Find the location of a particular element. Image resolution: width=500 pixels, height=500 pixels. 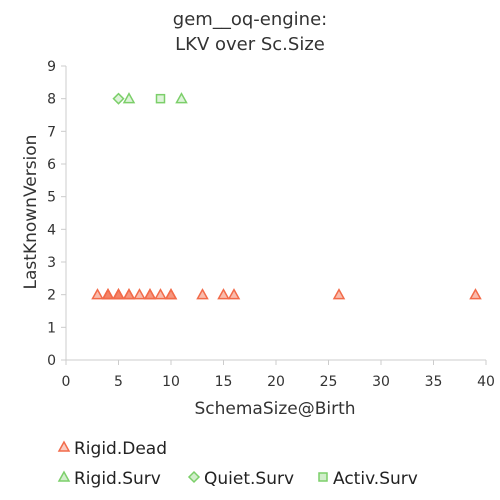

legend-label: Rigid.Dead is located at coordinates (120, 449).